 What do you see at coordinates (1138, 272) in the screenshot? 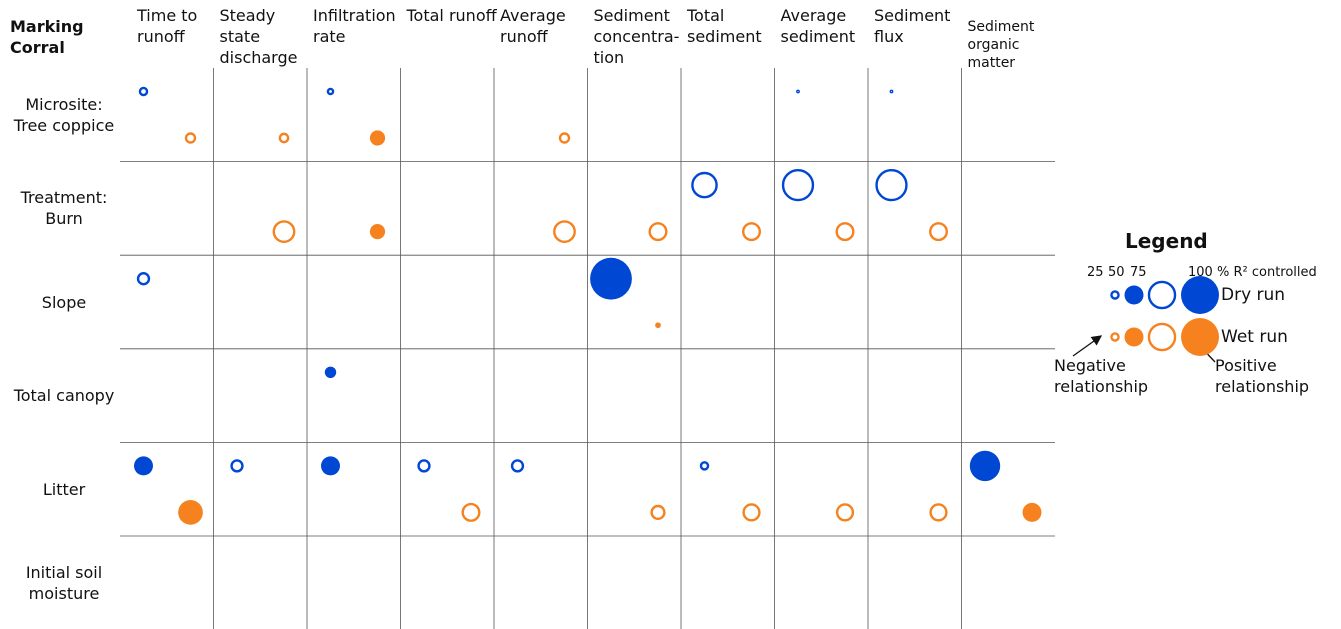
I see `legend-size-label: 75` at bounding box center [1138, 272].